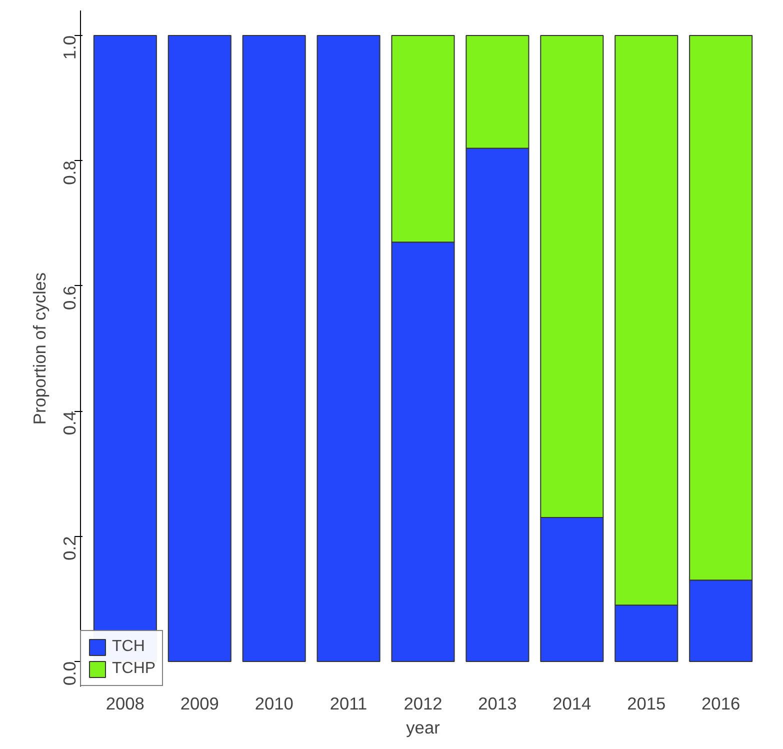 The height and width of the screenshot is (749, 783). What do you see at coordinates (40, 348) in the screenshot?
I see `y-axis-title: Proportion of cycles` at bounding box center [40, 348].